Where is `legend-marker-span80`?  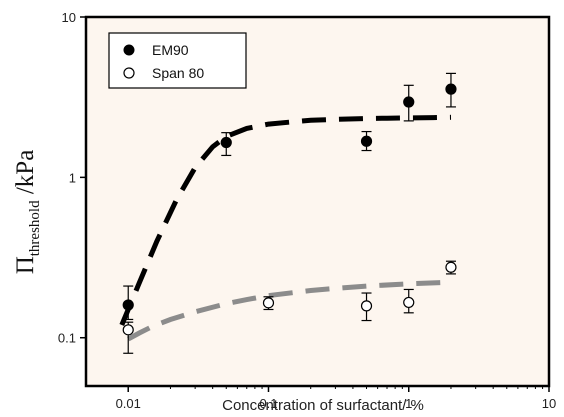
legend-marker-span80 is located at coordinates (129, 73).